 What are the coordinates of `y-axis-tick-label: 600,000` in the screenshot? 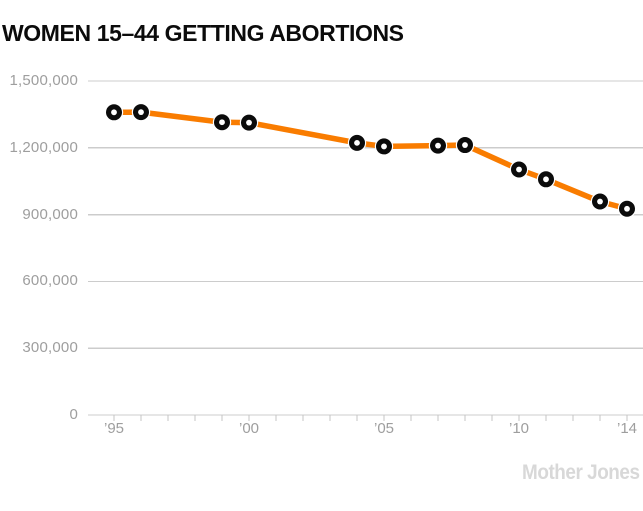 It's located at (50, 281).